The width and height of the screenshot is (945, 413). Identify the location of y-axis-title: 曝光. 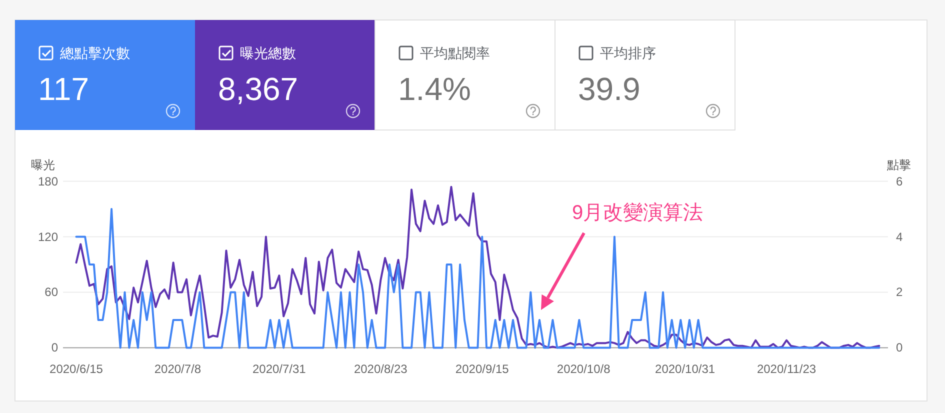
(43, 165).